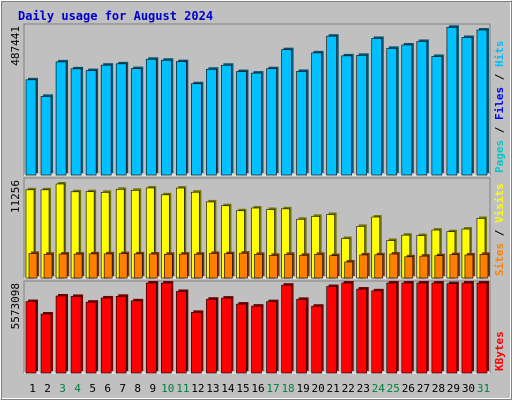 The height and width of the screenshot is (400, 512). I want to click on x-tick-day-3: 3, so click(62, 388).